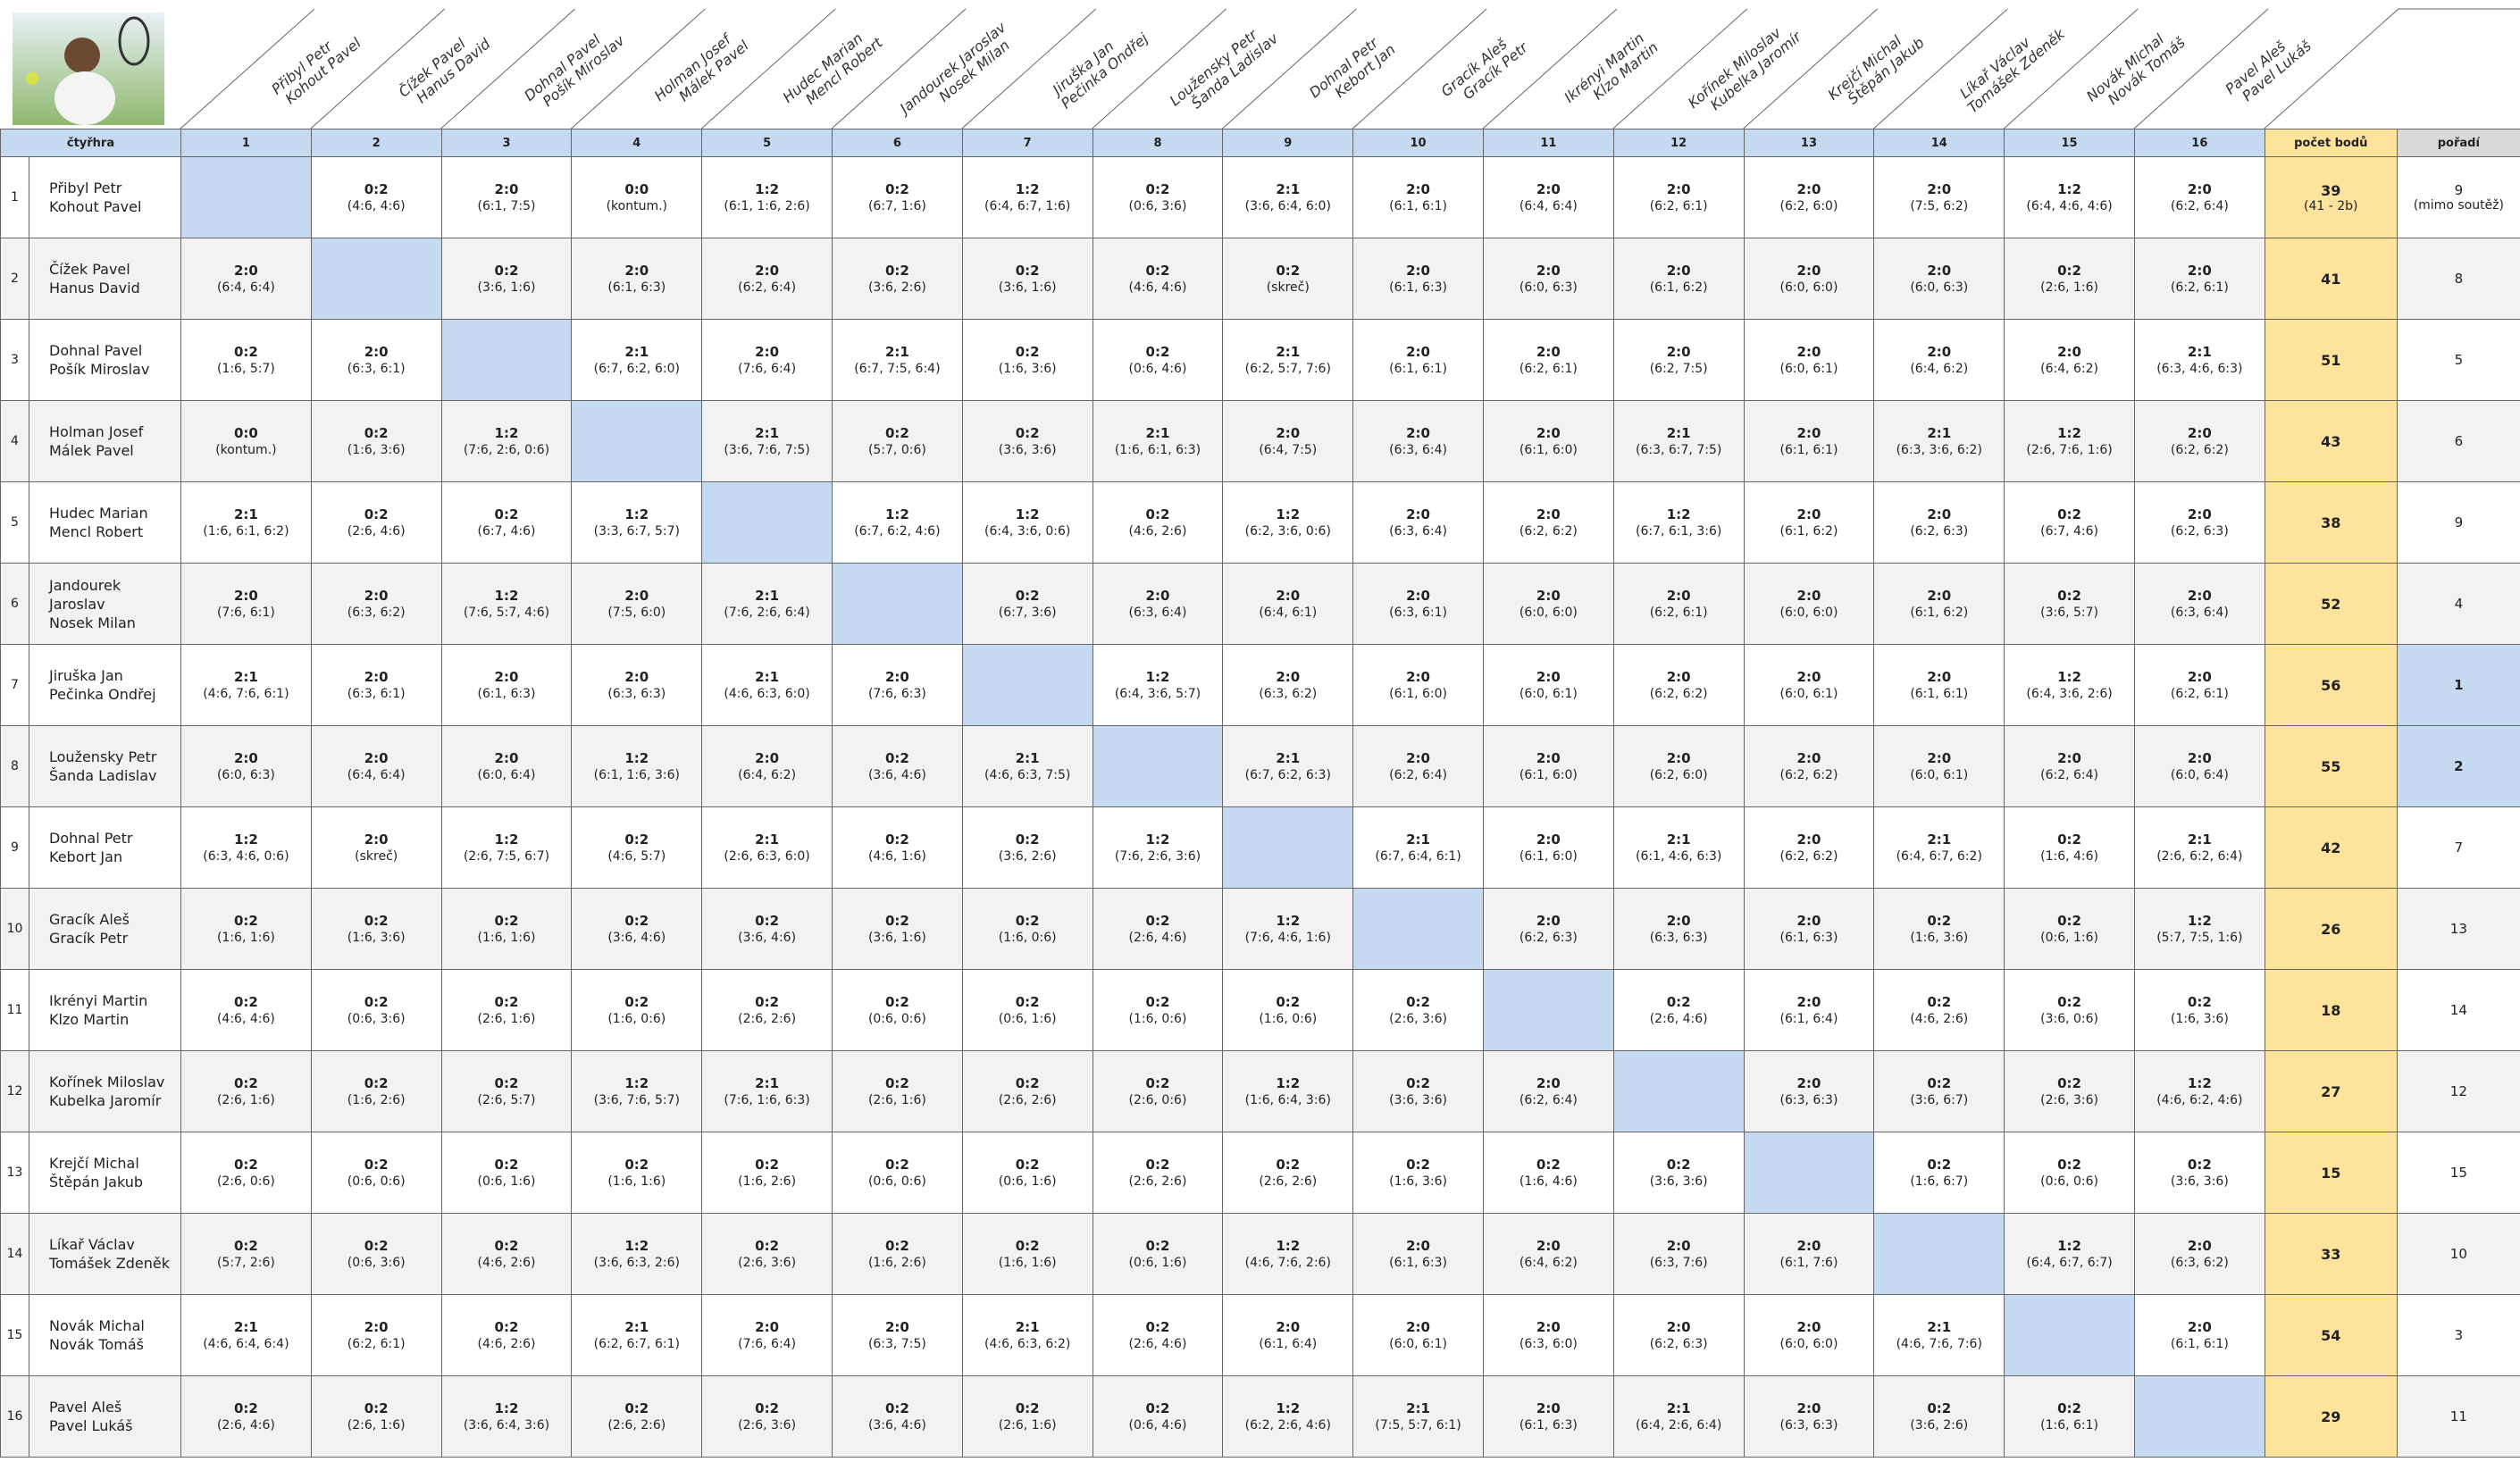  Describe the element at coordinates (102, 694) in the screenshot. I see `player-name: Pečinka Ondřej` at that location.